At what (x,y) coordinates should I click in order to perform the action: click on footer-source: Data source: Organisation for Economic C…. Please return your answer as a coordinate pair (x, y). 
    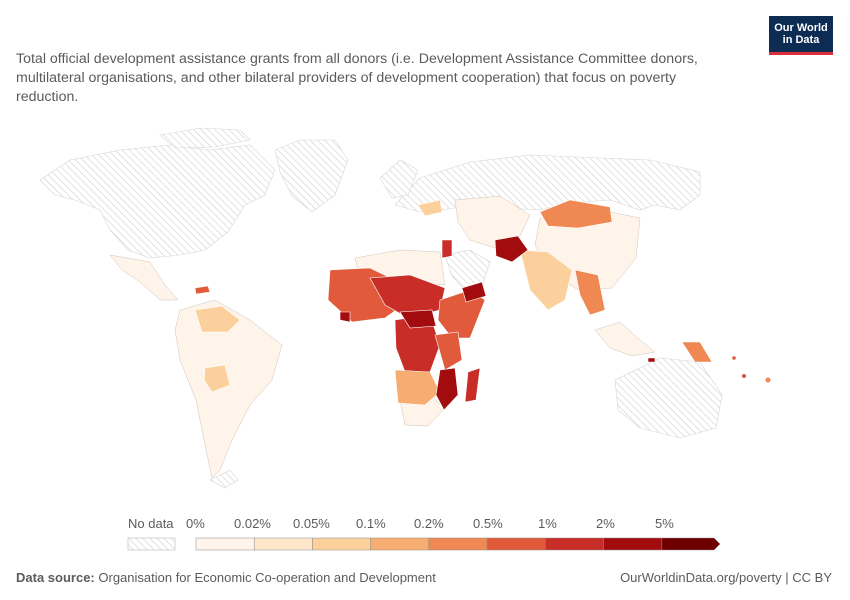
    Looking at the image, I should click on (226, 577).